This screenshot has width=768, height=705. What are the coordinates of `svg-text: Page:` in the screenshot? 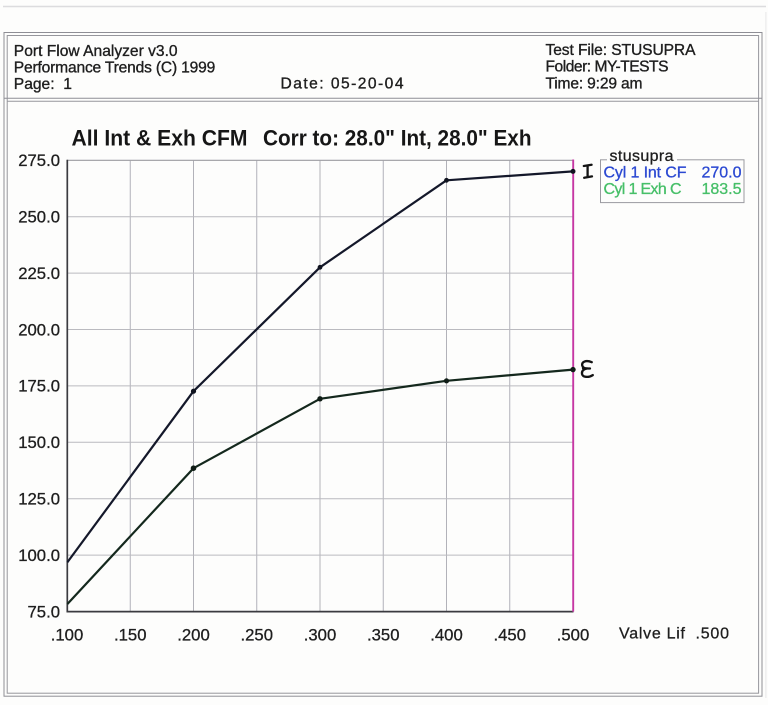 It's located at (34, 84).